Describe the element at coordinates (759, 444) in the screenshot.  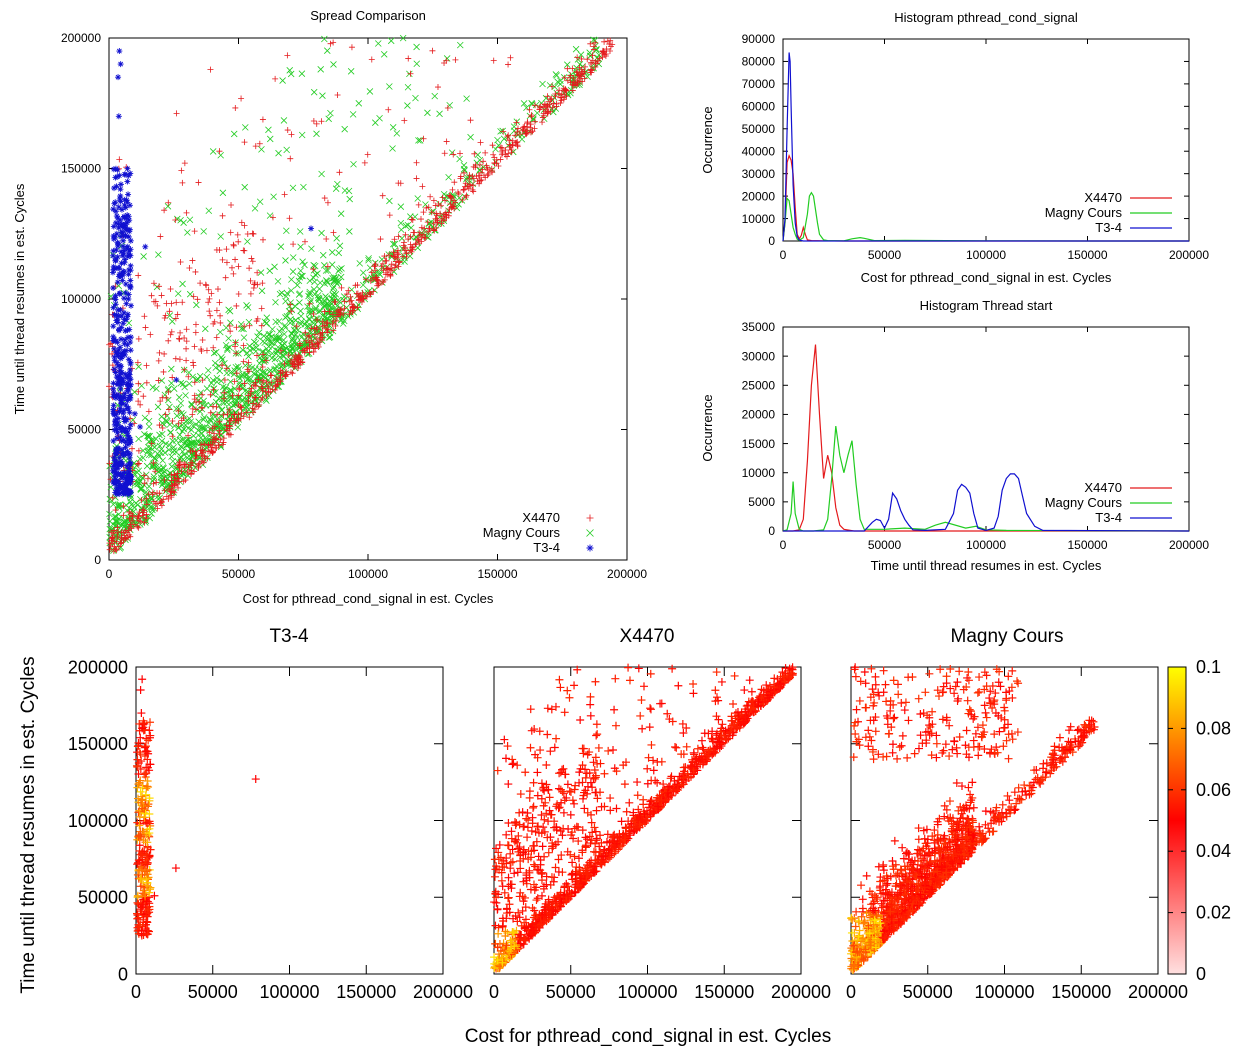
I see `y-tick-label: 15000` at that location.